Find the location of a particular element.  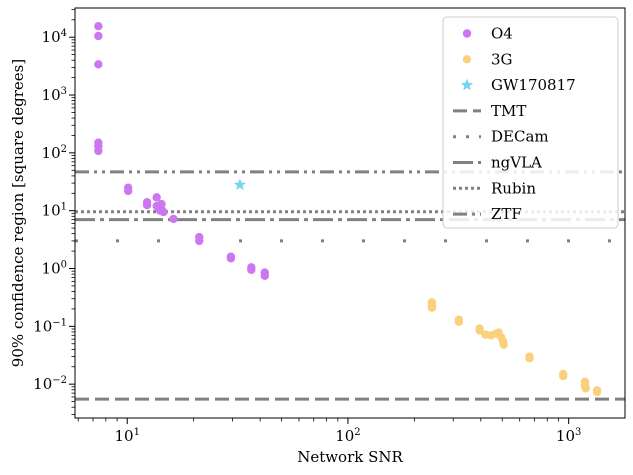

legend-entry-tmt: TMT is located at coordinates (489, 111).